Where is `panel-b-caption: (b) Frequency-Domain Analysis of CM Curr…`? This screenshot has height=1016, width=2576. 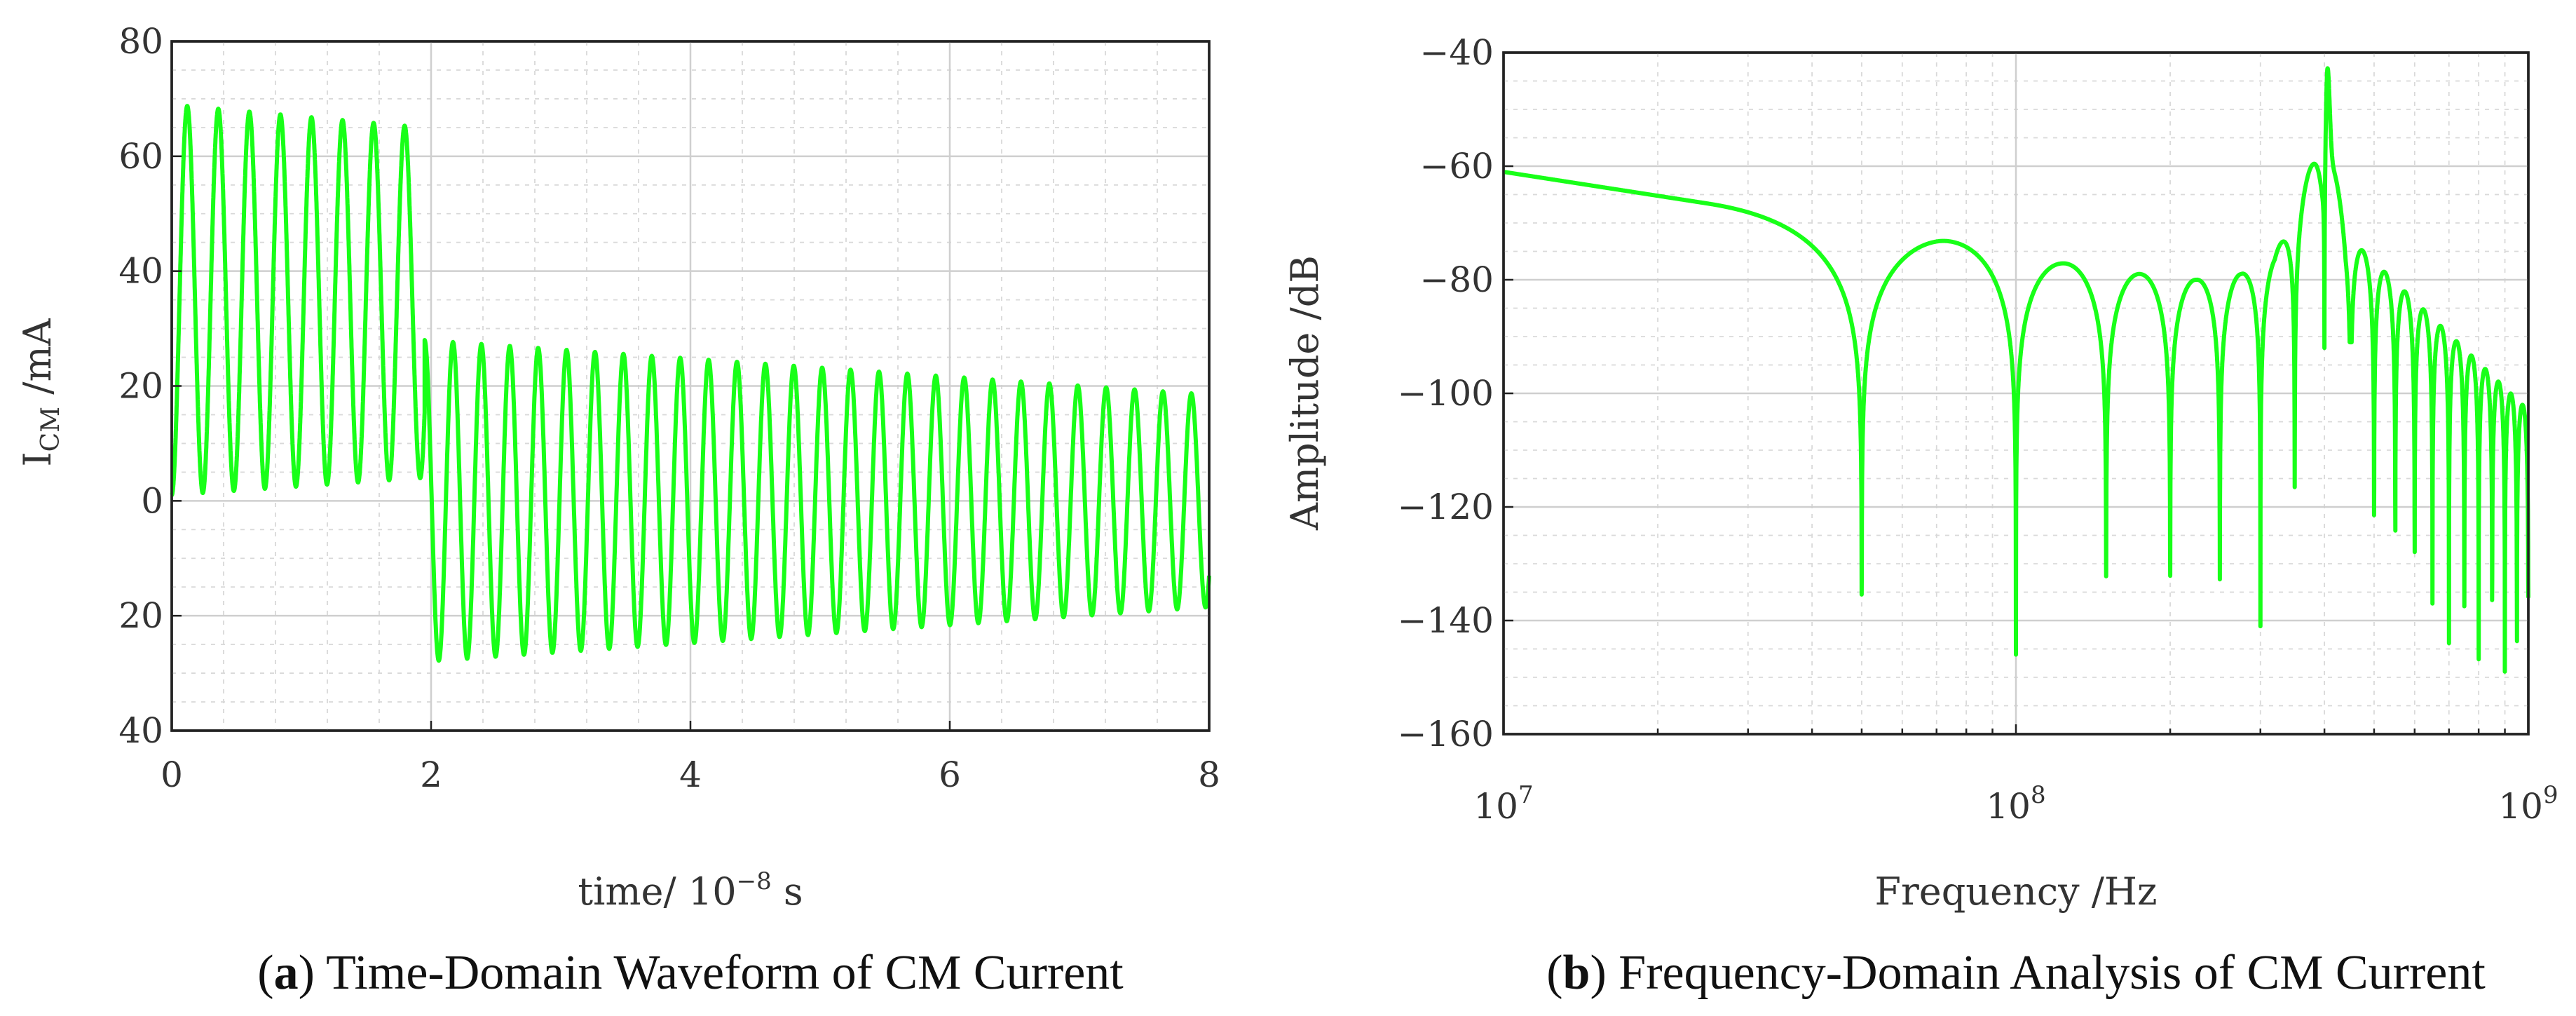
panel-b-caption: (b) Frequency-Domain Analysis of CM Curr… is located at coordinates (2016, 973).